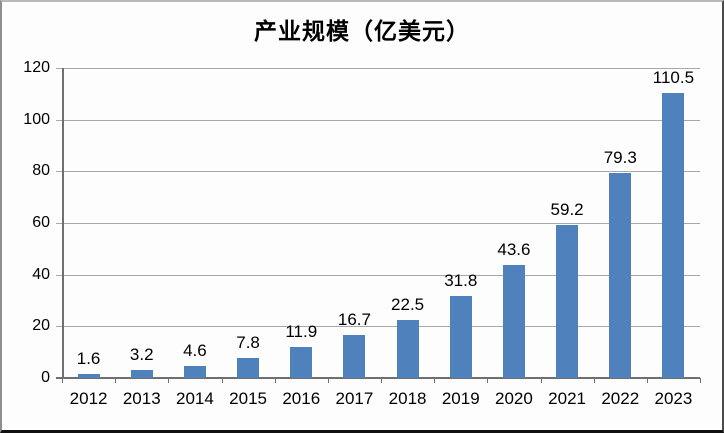 The width and height of the screenshot is (724, 433). I want to click on bar-2021, so click(567, 301).